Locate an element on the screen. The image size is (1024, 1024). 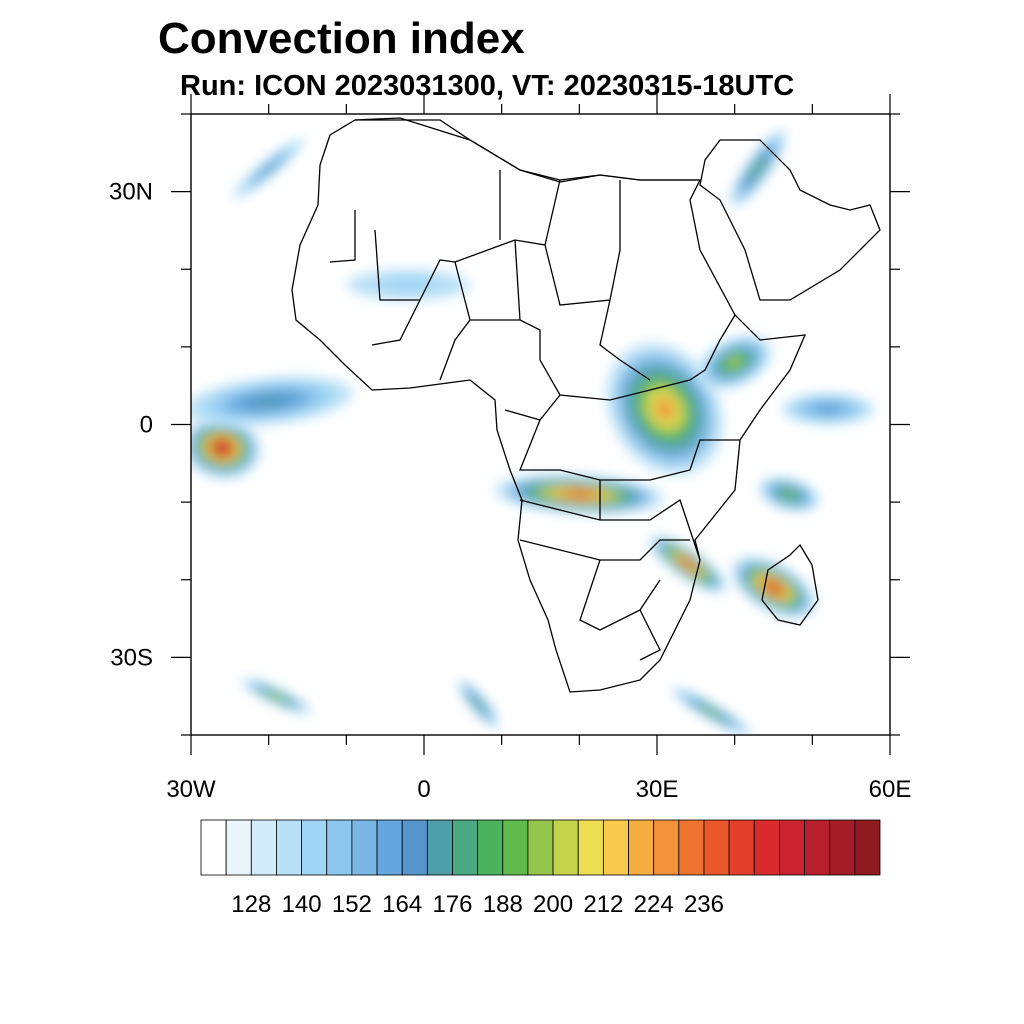
field-west-atlantic-cell is located at coordinates (226, 448).